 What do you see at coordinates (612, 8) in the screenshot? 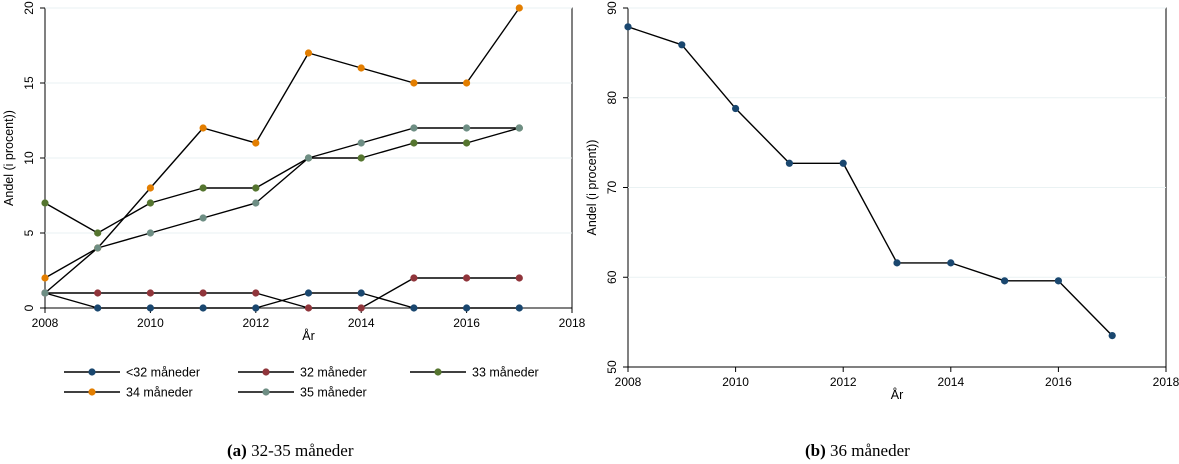
I see `b-y-tick-label: 90` at bounding box center [612, 8].